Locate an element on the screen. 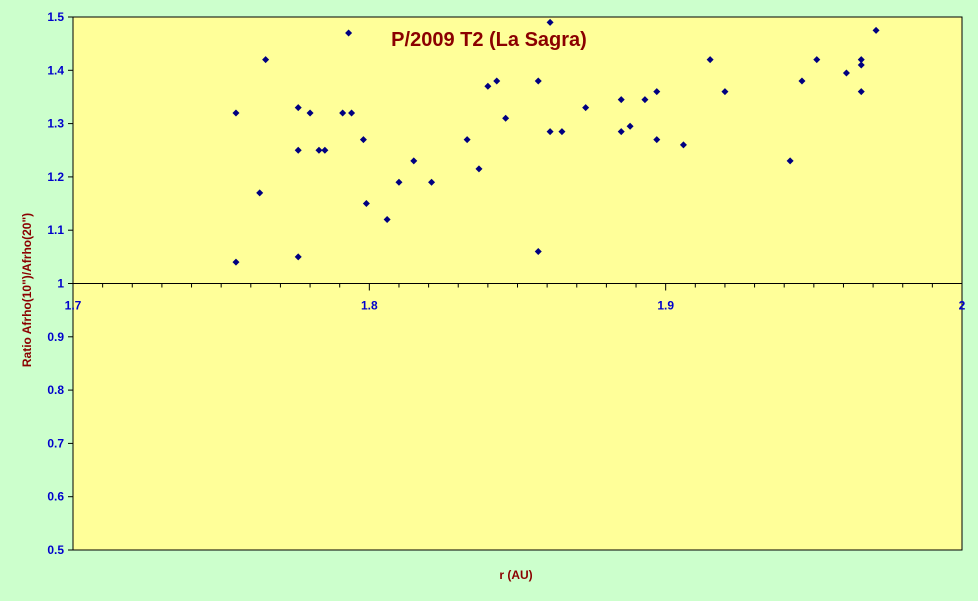  x-tick-label: 1.7 is located at coordinates (73, 306).